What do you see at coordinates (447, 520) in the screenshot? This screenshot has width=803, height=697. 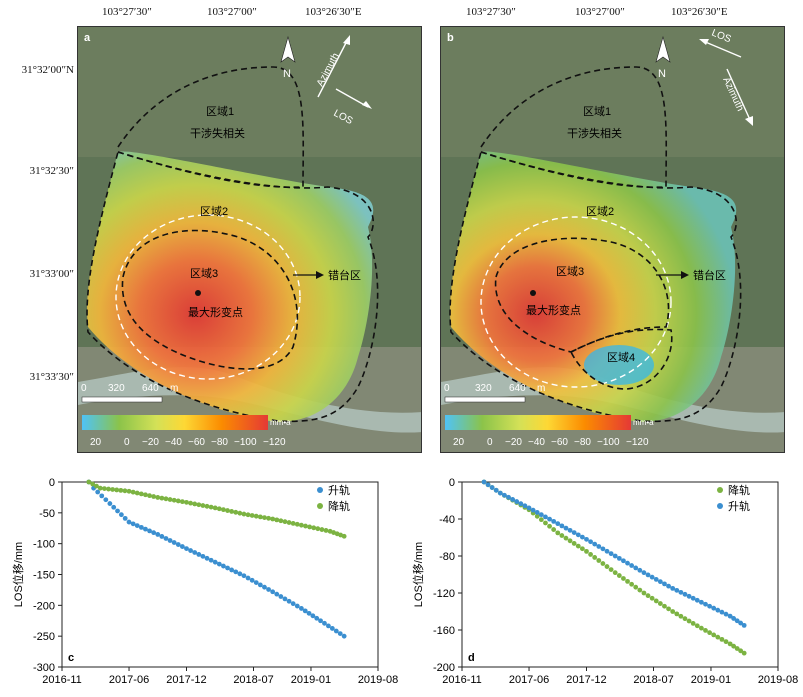 I see `y-tick-label: -40` at bounding box center [447, 520].